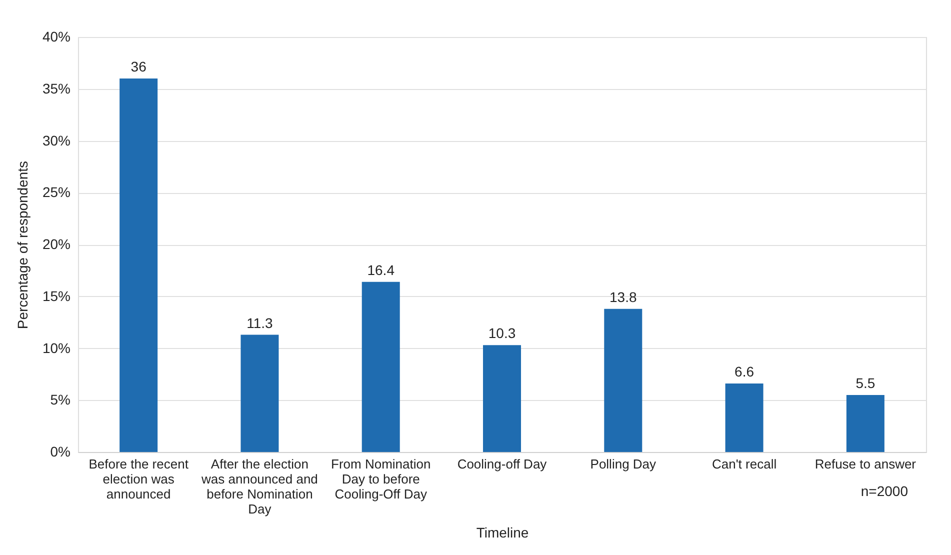 The height and width of the screenshot is (555, 951). Describe the element at coordinates (865, 464) in the screenshot. I see `x-tick-label: Refuse to answer` at that location.